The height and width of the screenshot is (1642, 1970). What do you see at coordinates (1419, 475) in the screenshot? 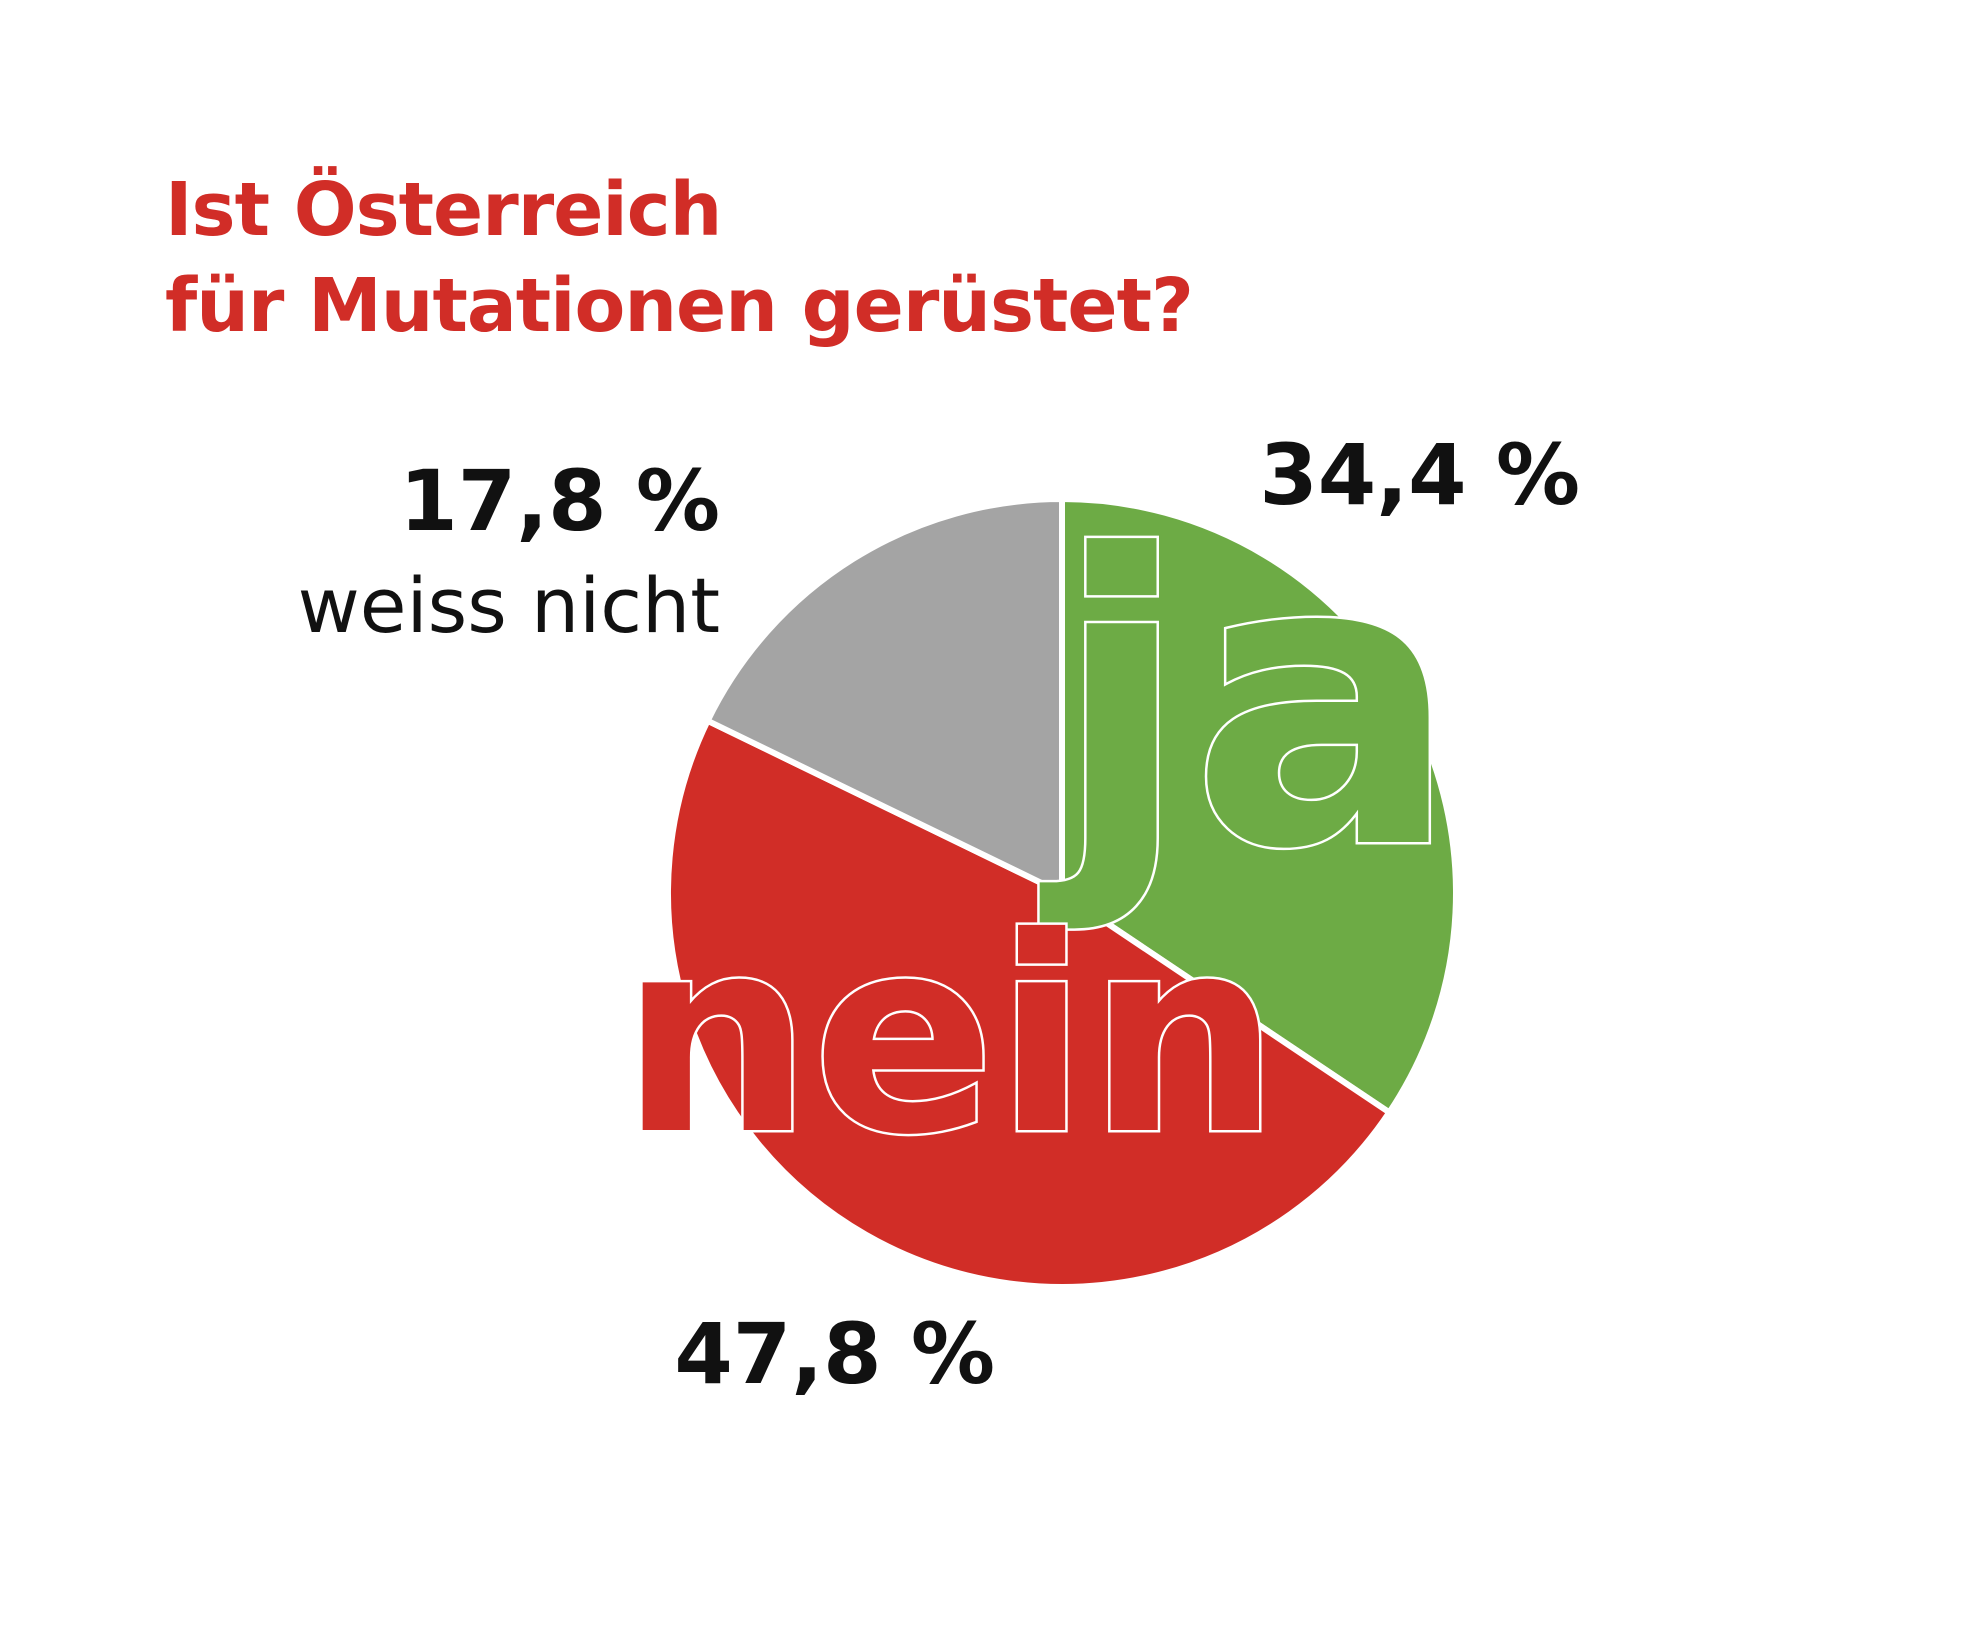
I see `value-label-ja: 34,4 %` at bounding box center [1419, 475].